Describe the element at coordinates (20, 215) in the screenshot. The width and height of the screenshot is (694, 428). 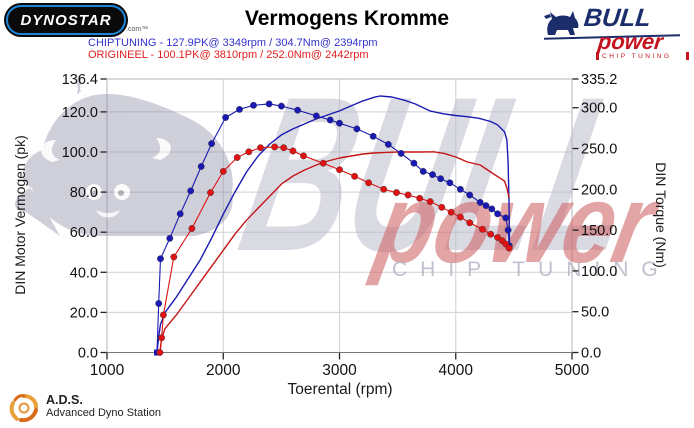
I see `y-axis-left-title: DIN Motor Vermogen (pk)` at that location.